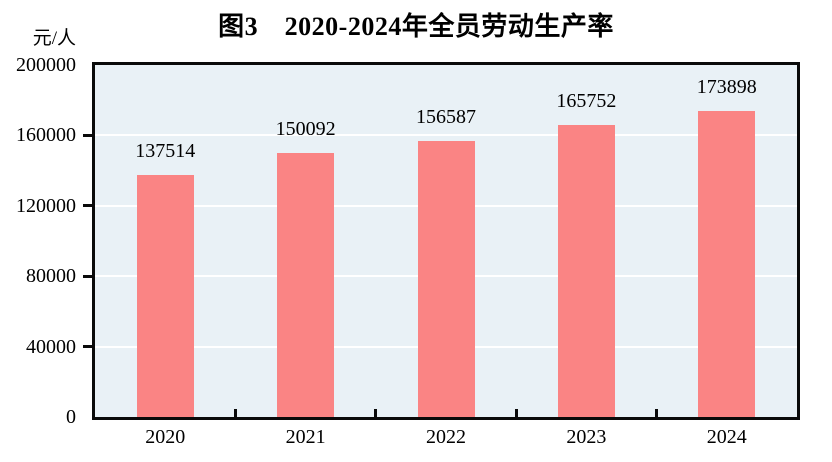 This screenshot has width=832, height=462. I want to click on y-tick-label-80000: 80000, so click(51, 276).